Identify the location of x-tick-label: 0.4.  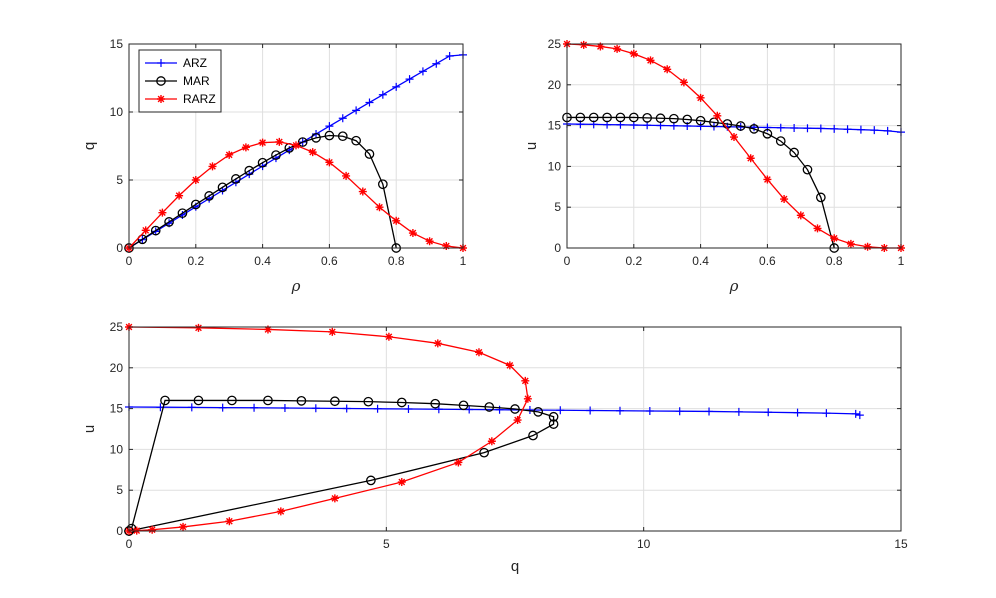
(262, 261).